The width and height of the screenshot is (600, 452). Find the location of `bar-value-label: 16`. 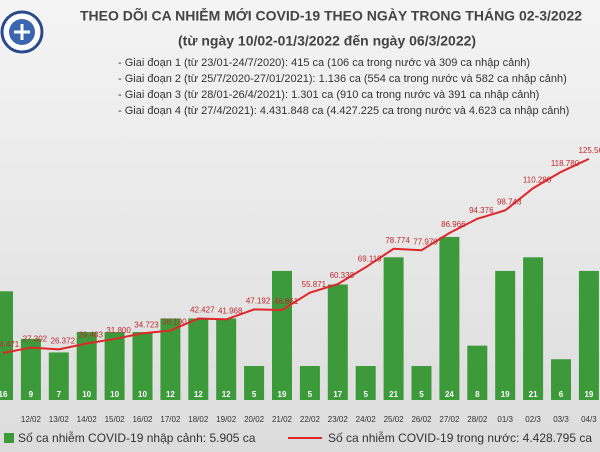

bar-value-label: 16 is located at coordinates (4, 394).